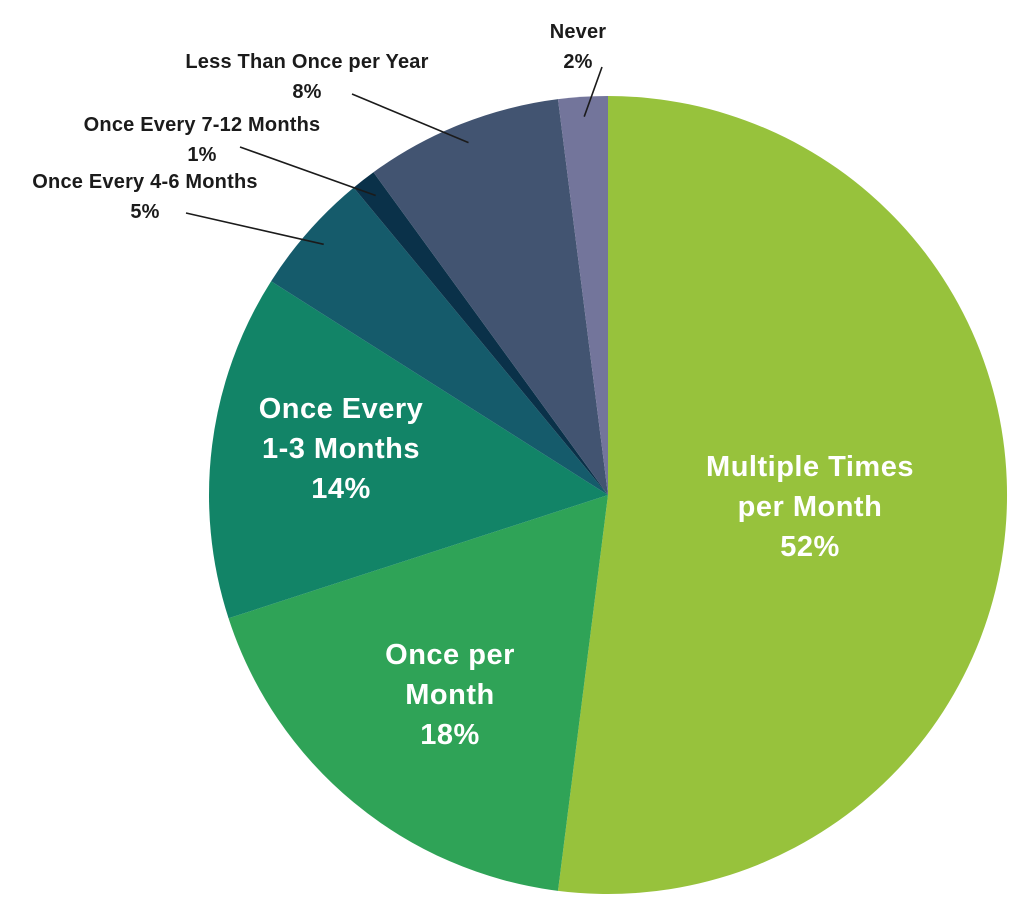 The height and width of the screenshot is (915, 1024). What do you see at coordinates (593, 91) in the screenshot?
I see `leader-line-never` at bounding box center [593, 91].